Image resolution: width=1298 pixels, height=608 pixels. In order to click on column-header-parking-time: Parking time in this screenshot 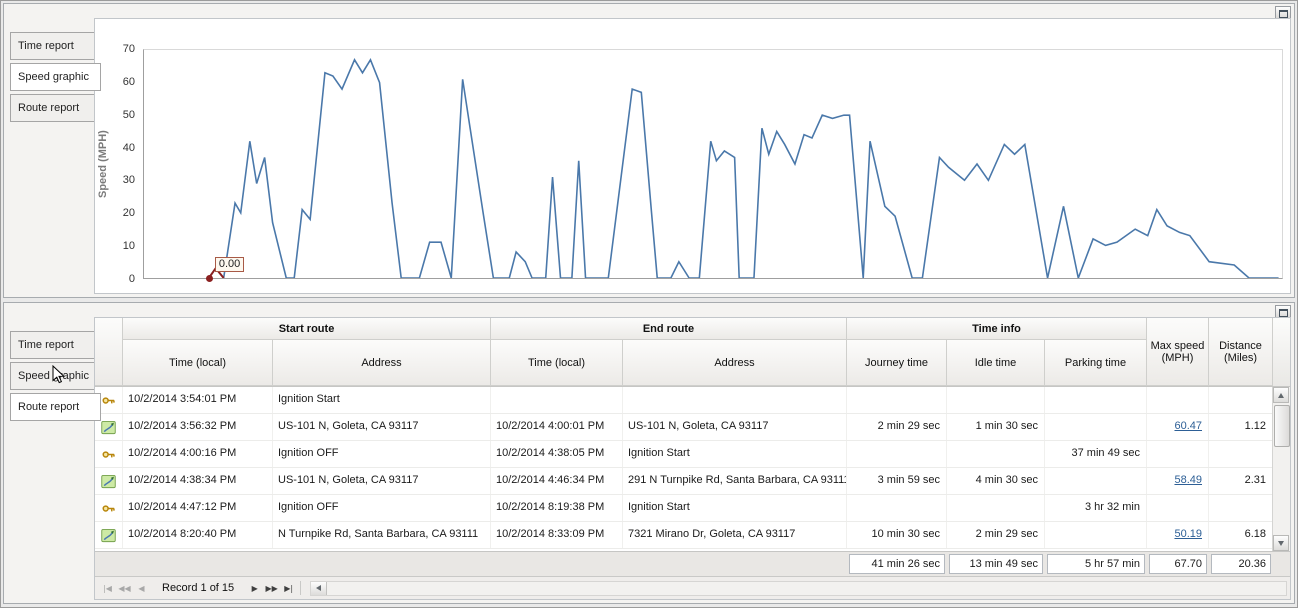, I will do `click(1096, 363)`.